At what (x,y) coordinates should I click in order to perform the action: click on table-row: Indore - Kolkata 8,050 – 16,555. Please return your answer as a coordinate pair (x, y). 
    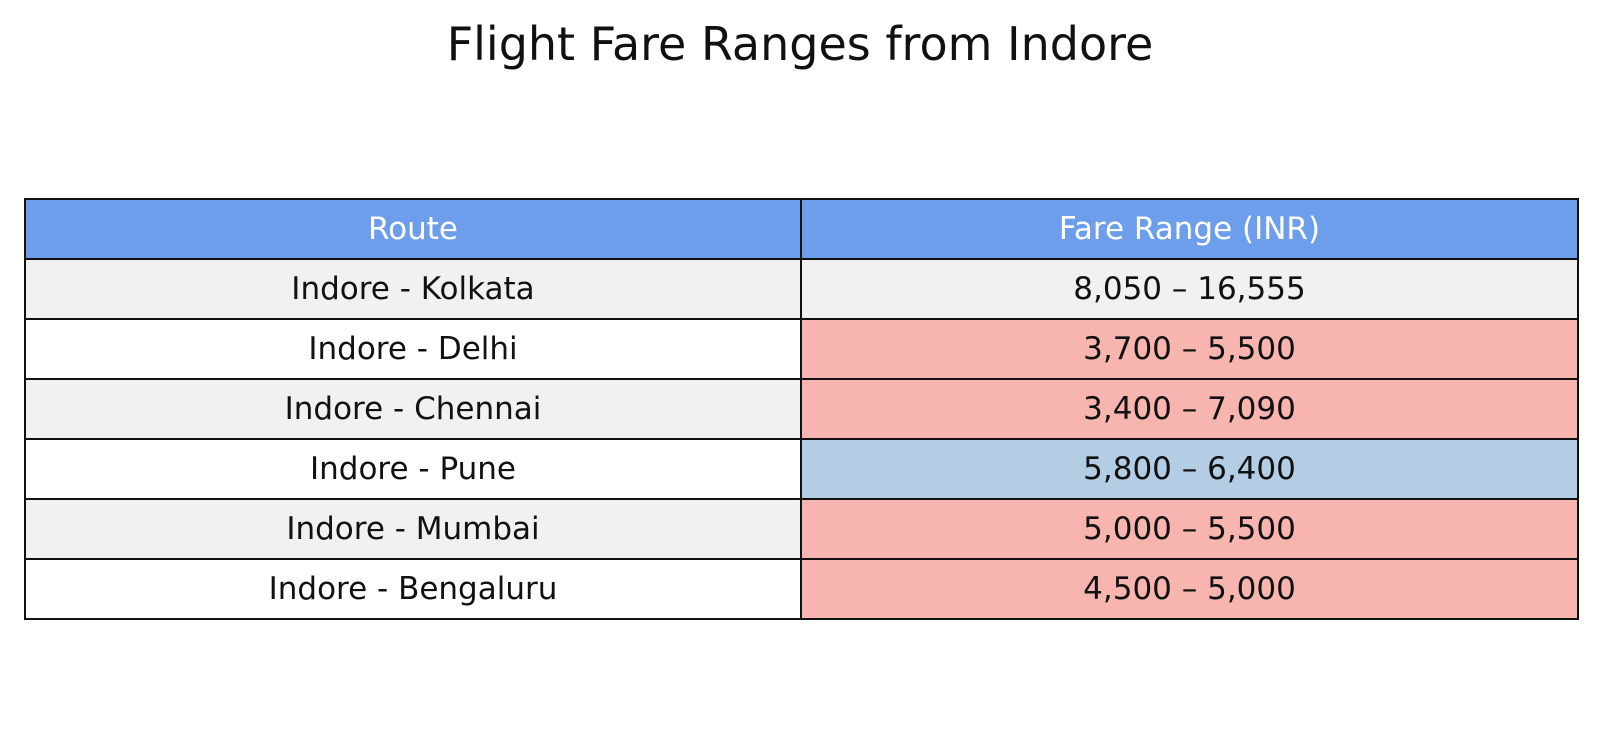
    Looking at the image, I should click on (801, 289).